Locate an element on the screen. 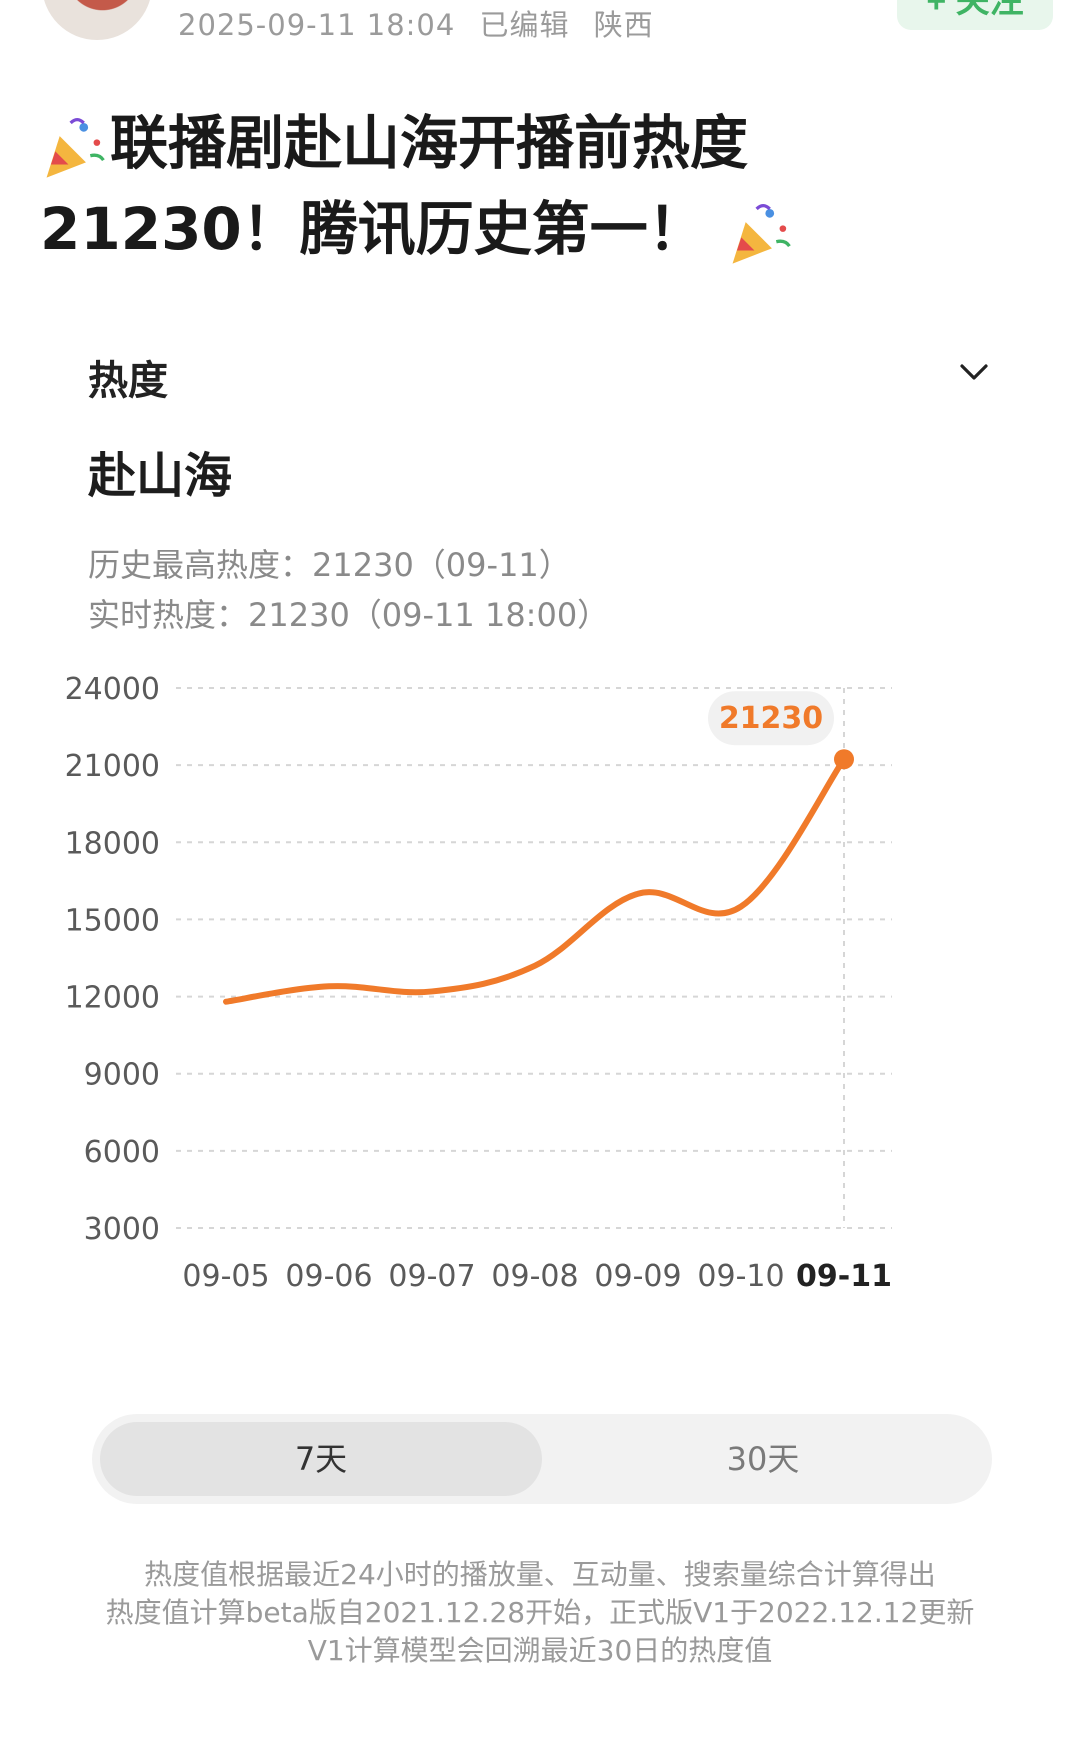 Image resolution: width=1080 pixels, height=1737 pixels. history-high-text: 历史最高热度：21230（09-11） is located at coordinates (329, 563).